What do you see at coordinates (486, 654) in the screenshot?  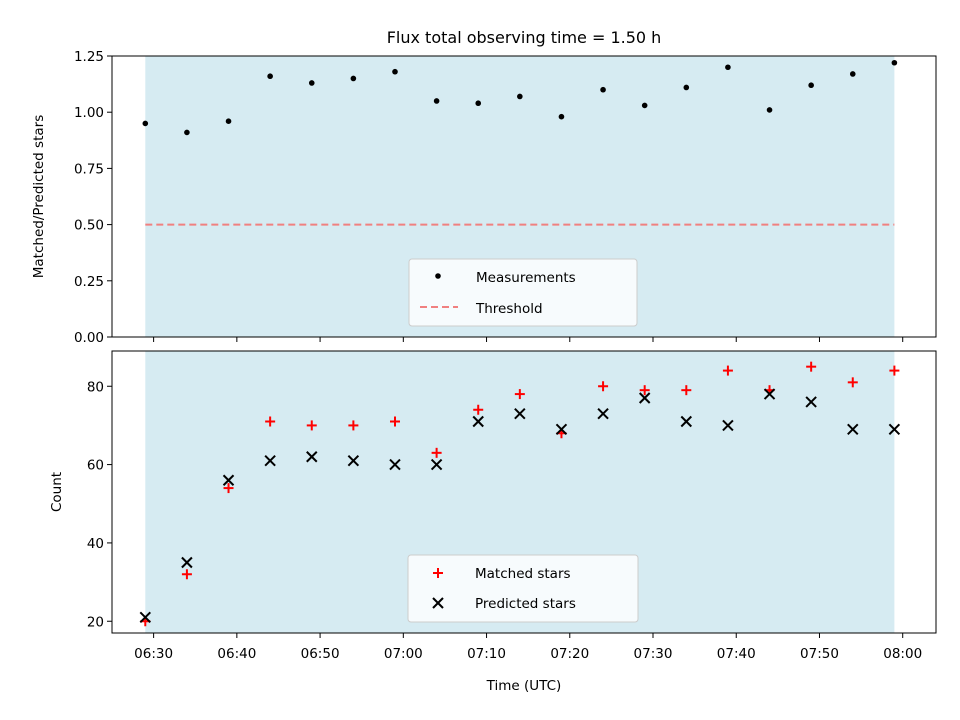 I see `x-tick-label: 07:10` at bounding box center [486, 654].